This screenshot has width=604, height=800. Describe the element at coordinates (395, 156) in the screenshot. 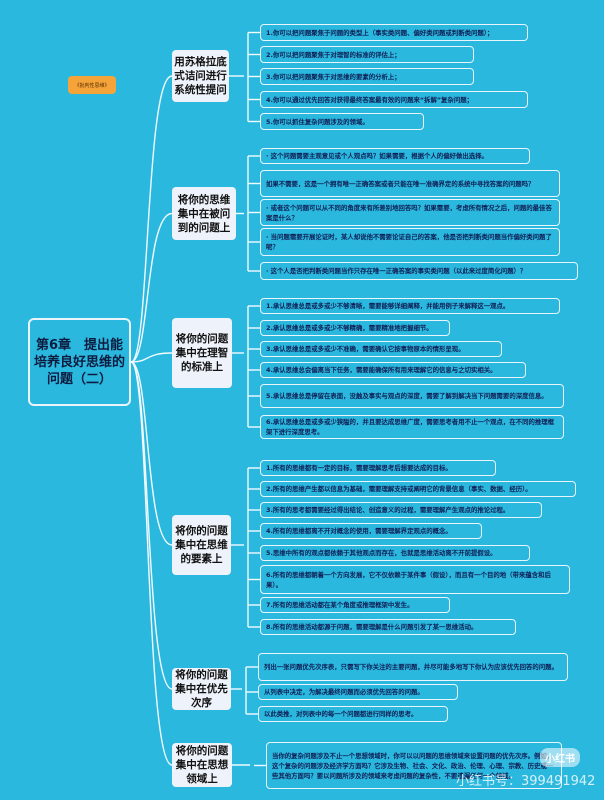

I see `leaf-node: · 这个问题需要主观意见或个人观点吗？如果需要，根据个人的偏好做出选择。` at that location.